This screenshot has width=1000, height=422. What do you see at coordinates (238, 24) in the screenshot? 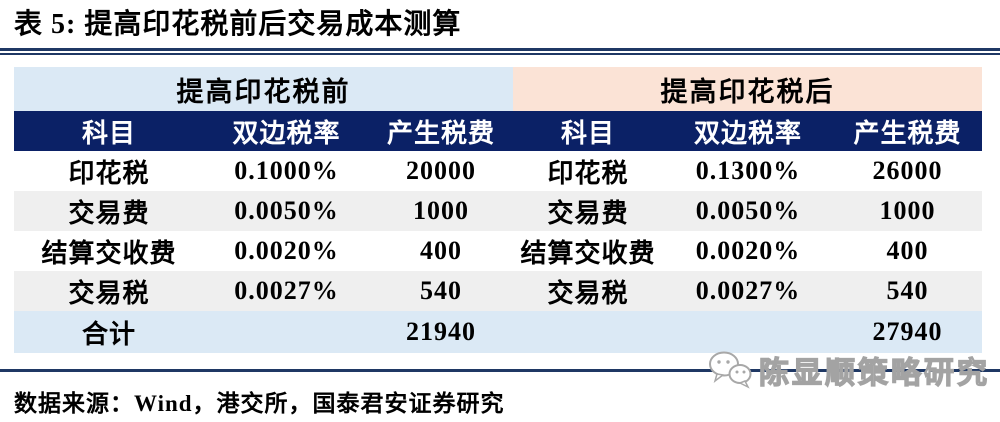
I see `table-title: 表 5: 提高印花税前后交易成本测算` at bounding box center [238, 24].